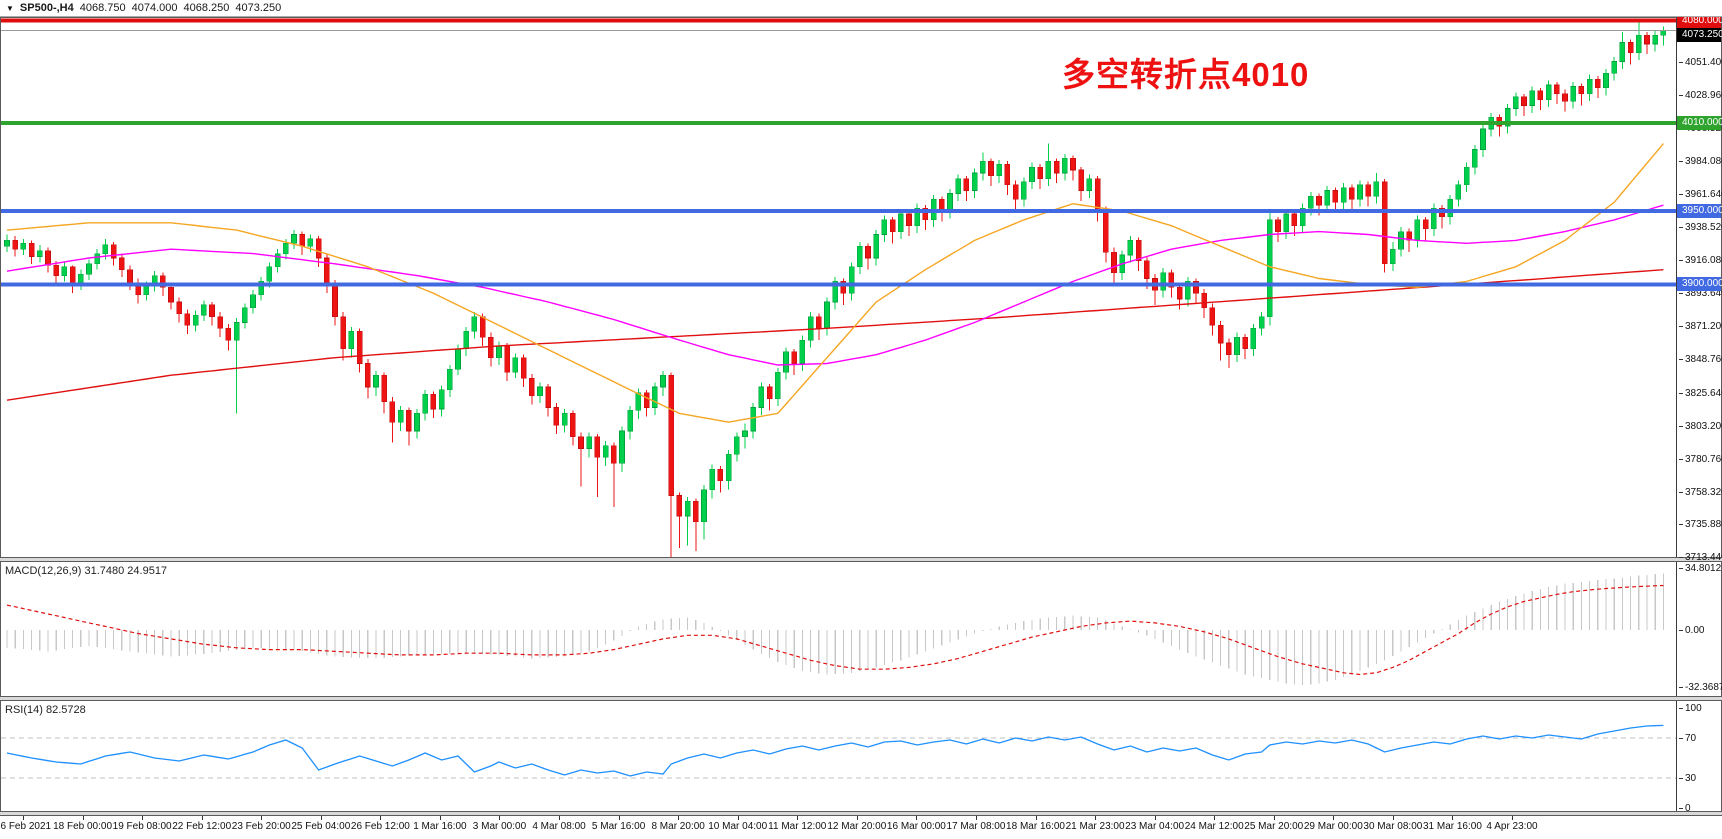 This screenshot has height=839, width=1722. Describe the element at coordinates (83, 826) in the screenshot. I see `time-label: 18 Feb 00:00` at that location.